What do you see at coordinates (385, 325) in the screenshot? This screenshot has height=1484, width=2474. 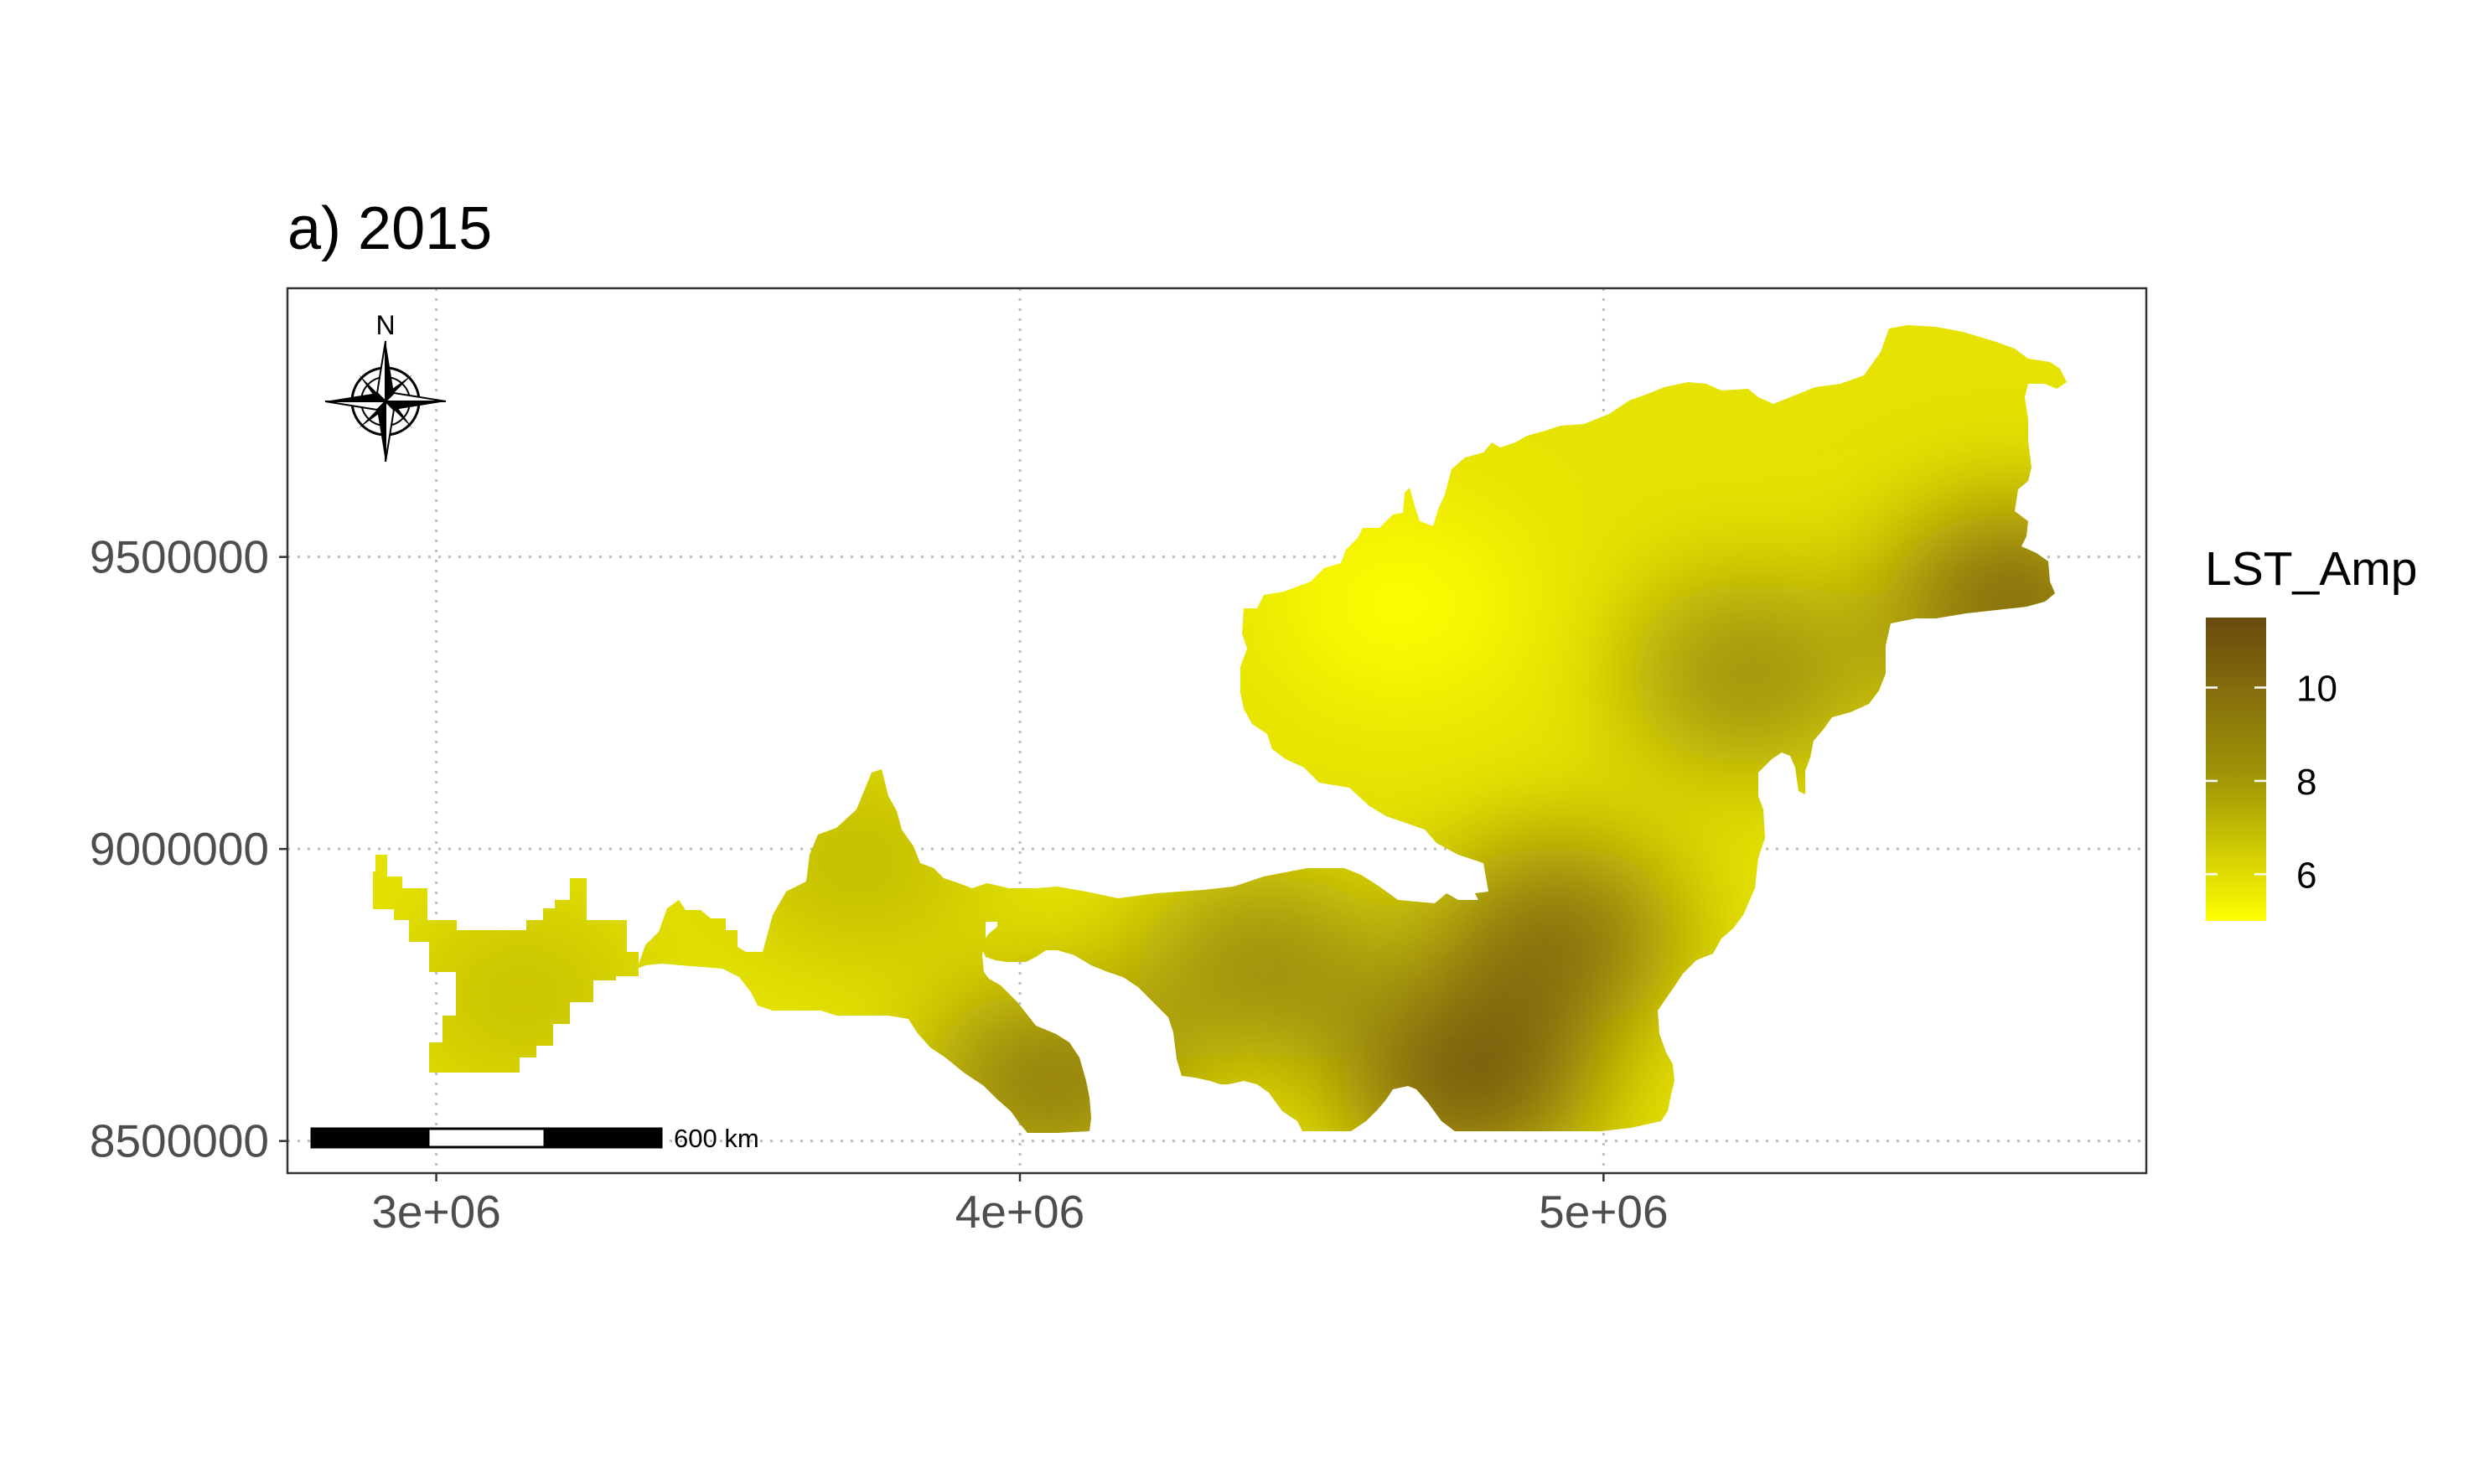 I see `north-arrow-label: N` at bounding box center [385, 325].